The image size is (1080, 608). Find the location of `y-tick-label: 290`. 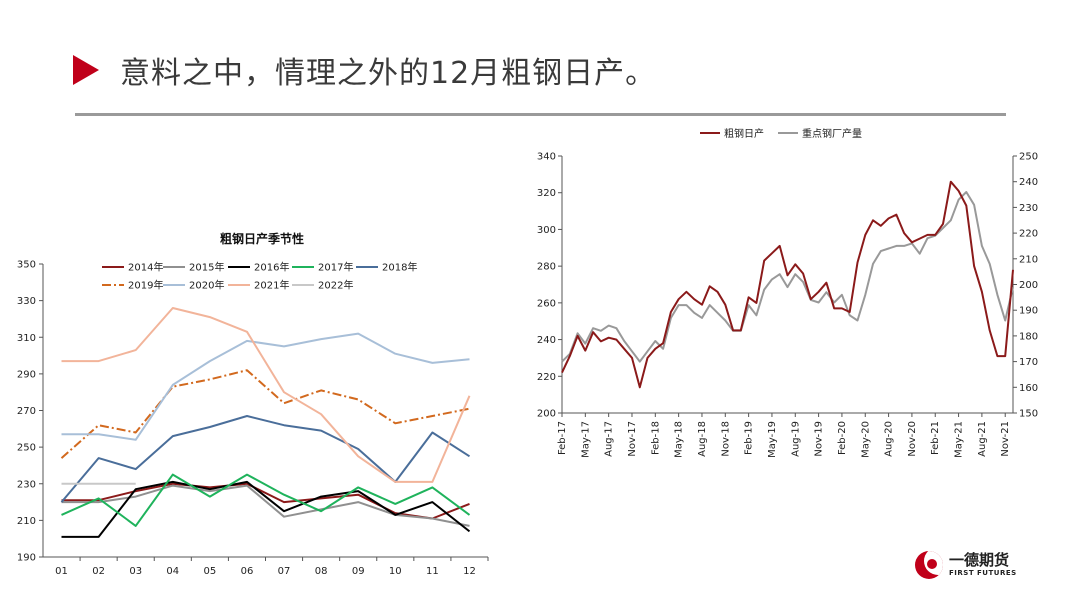

y-tick-label: 290 is located at coordinates (26, 374).